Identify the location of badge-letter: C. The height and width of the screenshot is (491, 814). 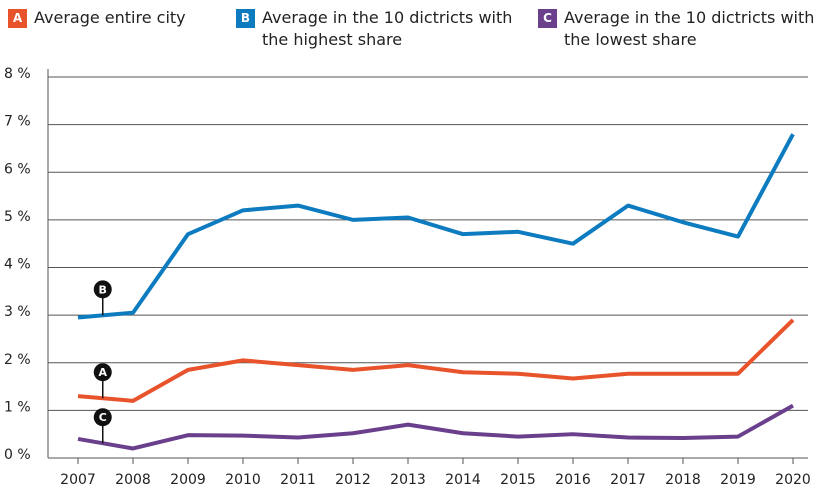
(103, 417).